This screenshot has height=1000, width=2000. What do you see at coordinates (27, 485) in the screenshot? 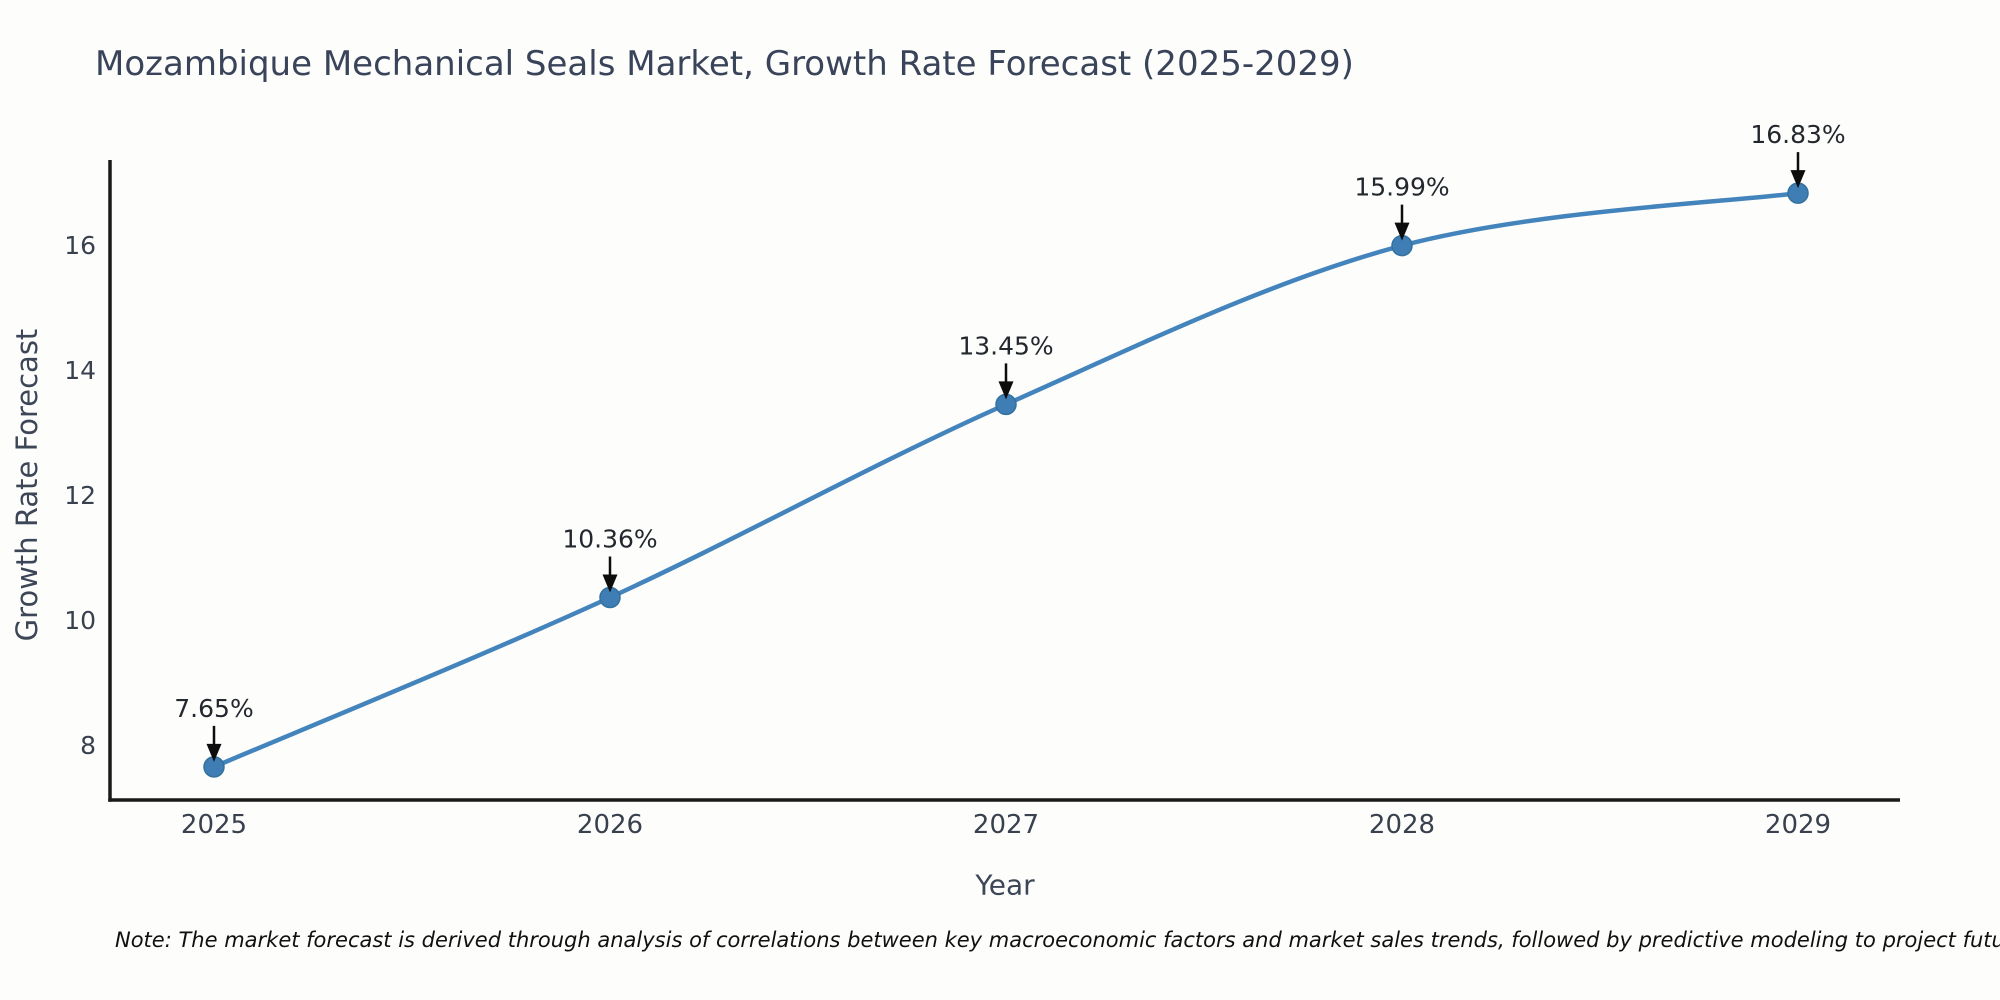
I see `y-axis-title: Growth Rate Forecast` at bounding box center [27, 485].